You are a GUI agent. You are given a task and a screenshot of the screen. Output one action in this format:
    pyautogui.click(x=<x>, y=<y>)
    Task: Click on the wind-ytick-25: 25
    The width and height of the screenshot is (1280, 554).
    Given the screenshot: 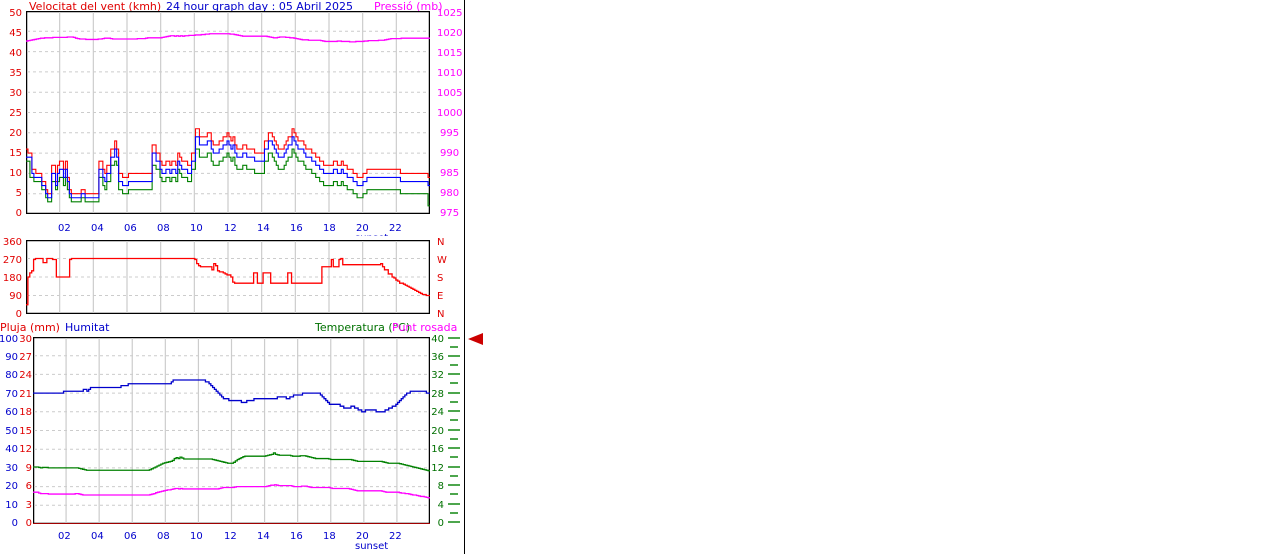 What is the action you would take?
    pyautogui.click(x=15, y=113)
    